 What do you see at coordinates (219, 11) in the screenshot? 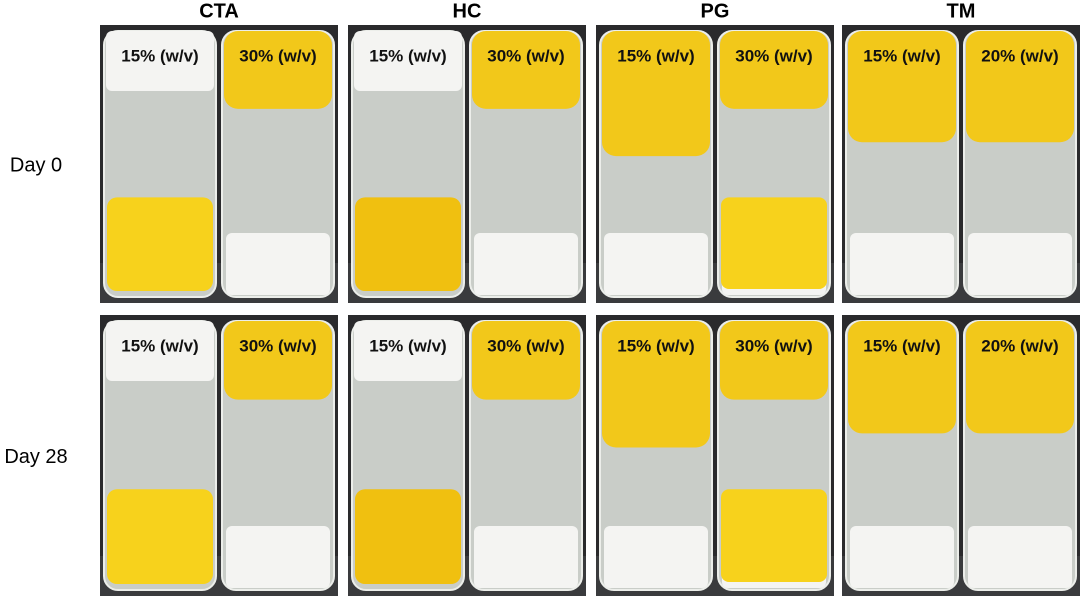
I see `column-title: CTA` at bounding box center [219, 11].